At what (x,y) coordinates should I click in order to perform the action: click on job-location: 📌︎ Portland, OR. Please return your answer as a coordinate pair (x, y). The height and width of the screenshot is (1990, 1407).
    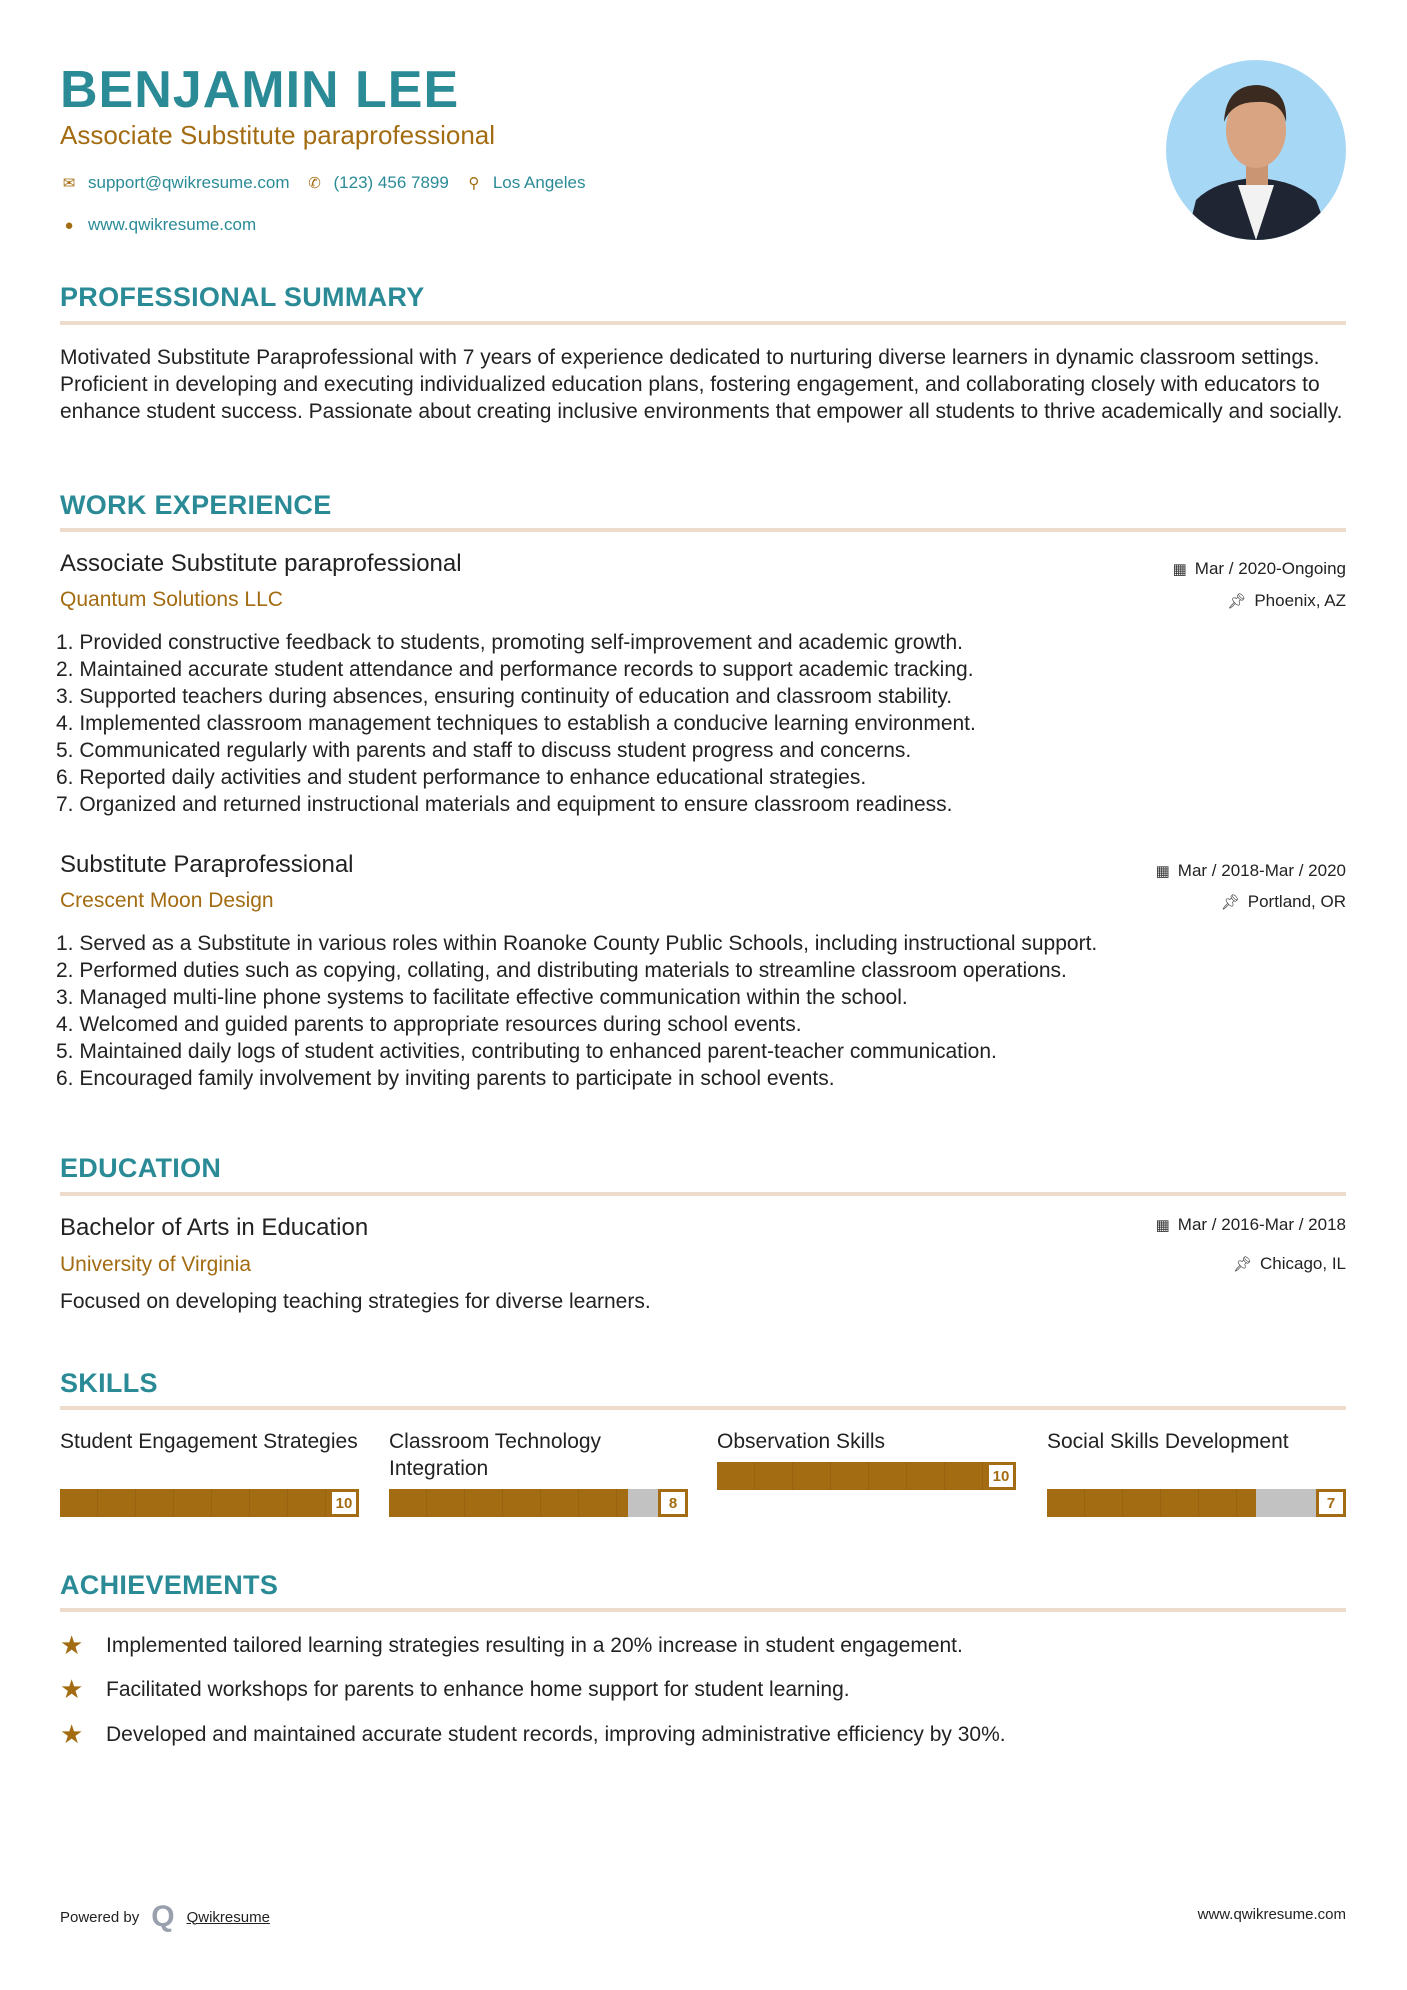
    Looking at the image, I should click on (1283, 902).